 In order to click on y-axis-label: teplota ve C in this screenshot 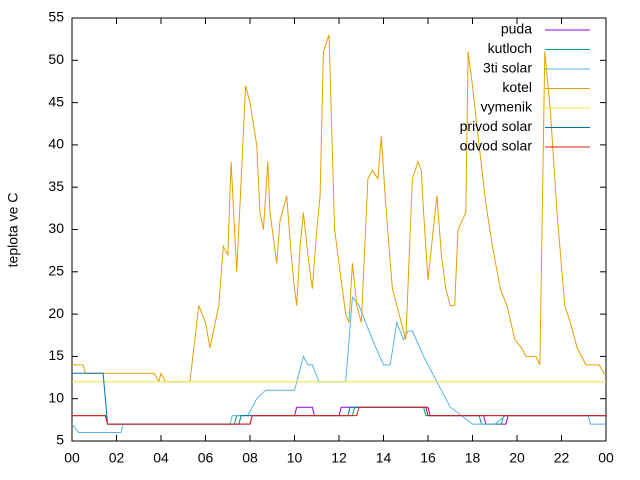, I will do `click(13, 230)`.